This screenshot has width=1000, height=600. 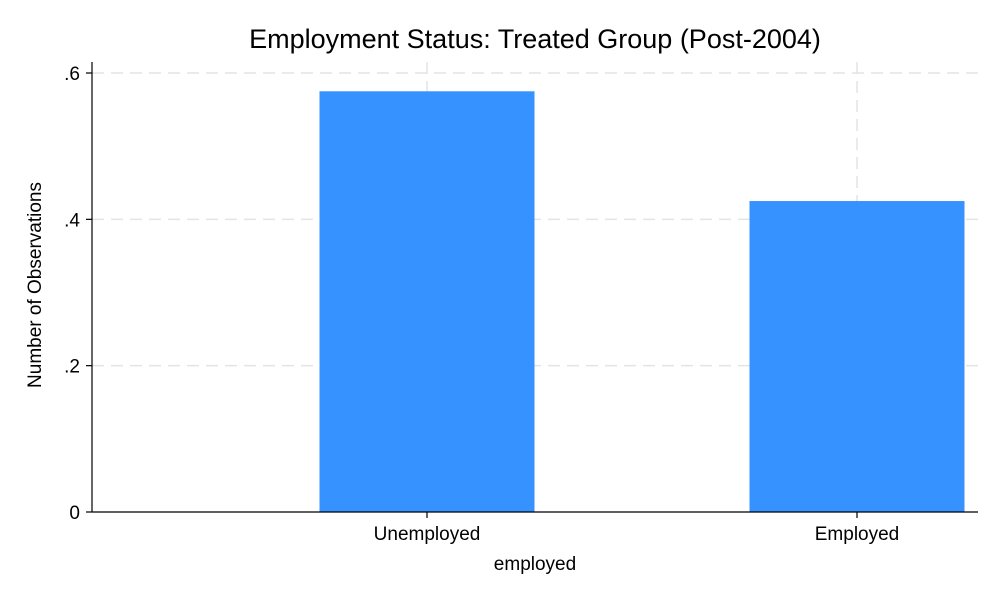 What do you see at coordinates (72, 220) in the screenshot?
I see `y-tick-label: .4` at bounding box center [72, 220].